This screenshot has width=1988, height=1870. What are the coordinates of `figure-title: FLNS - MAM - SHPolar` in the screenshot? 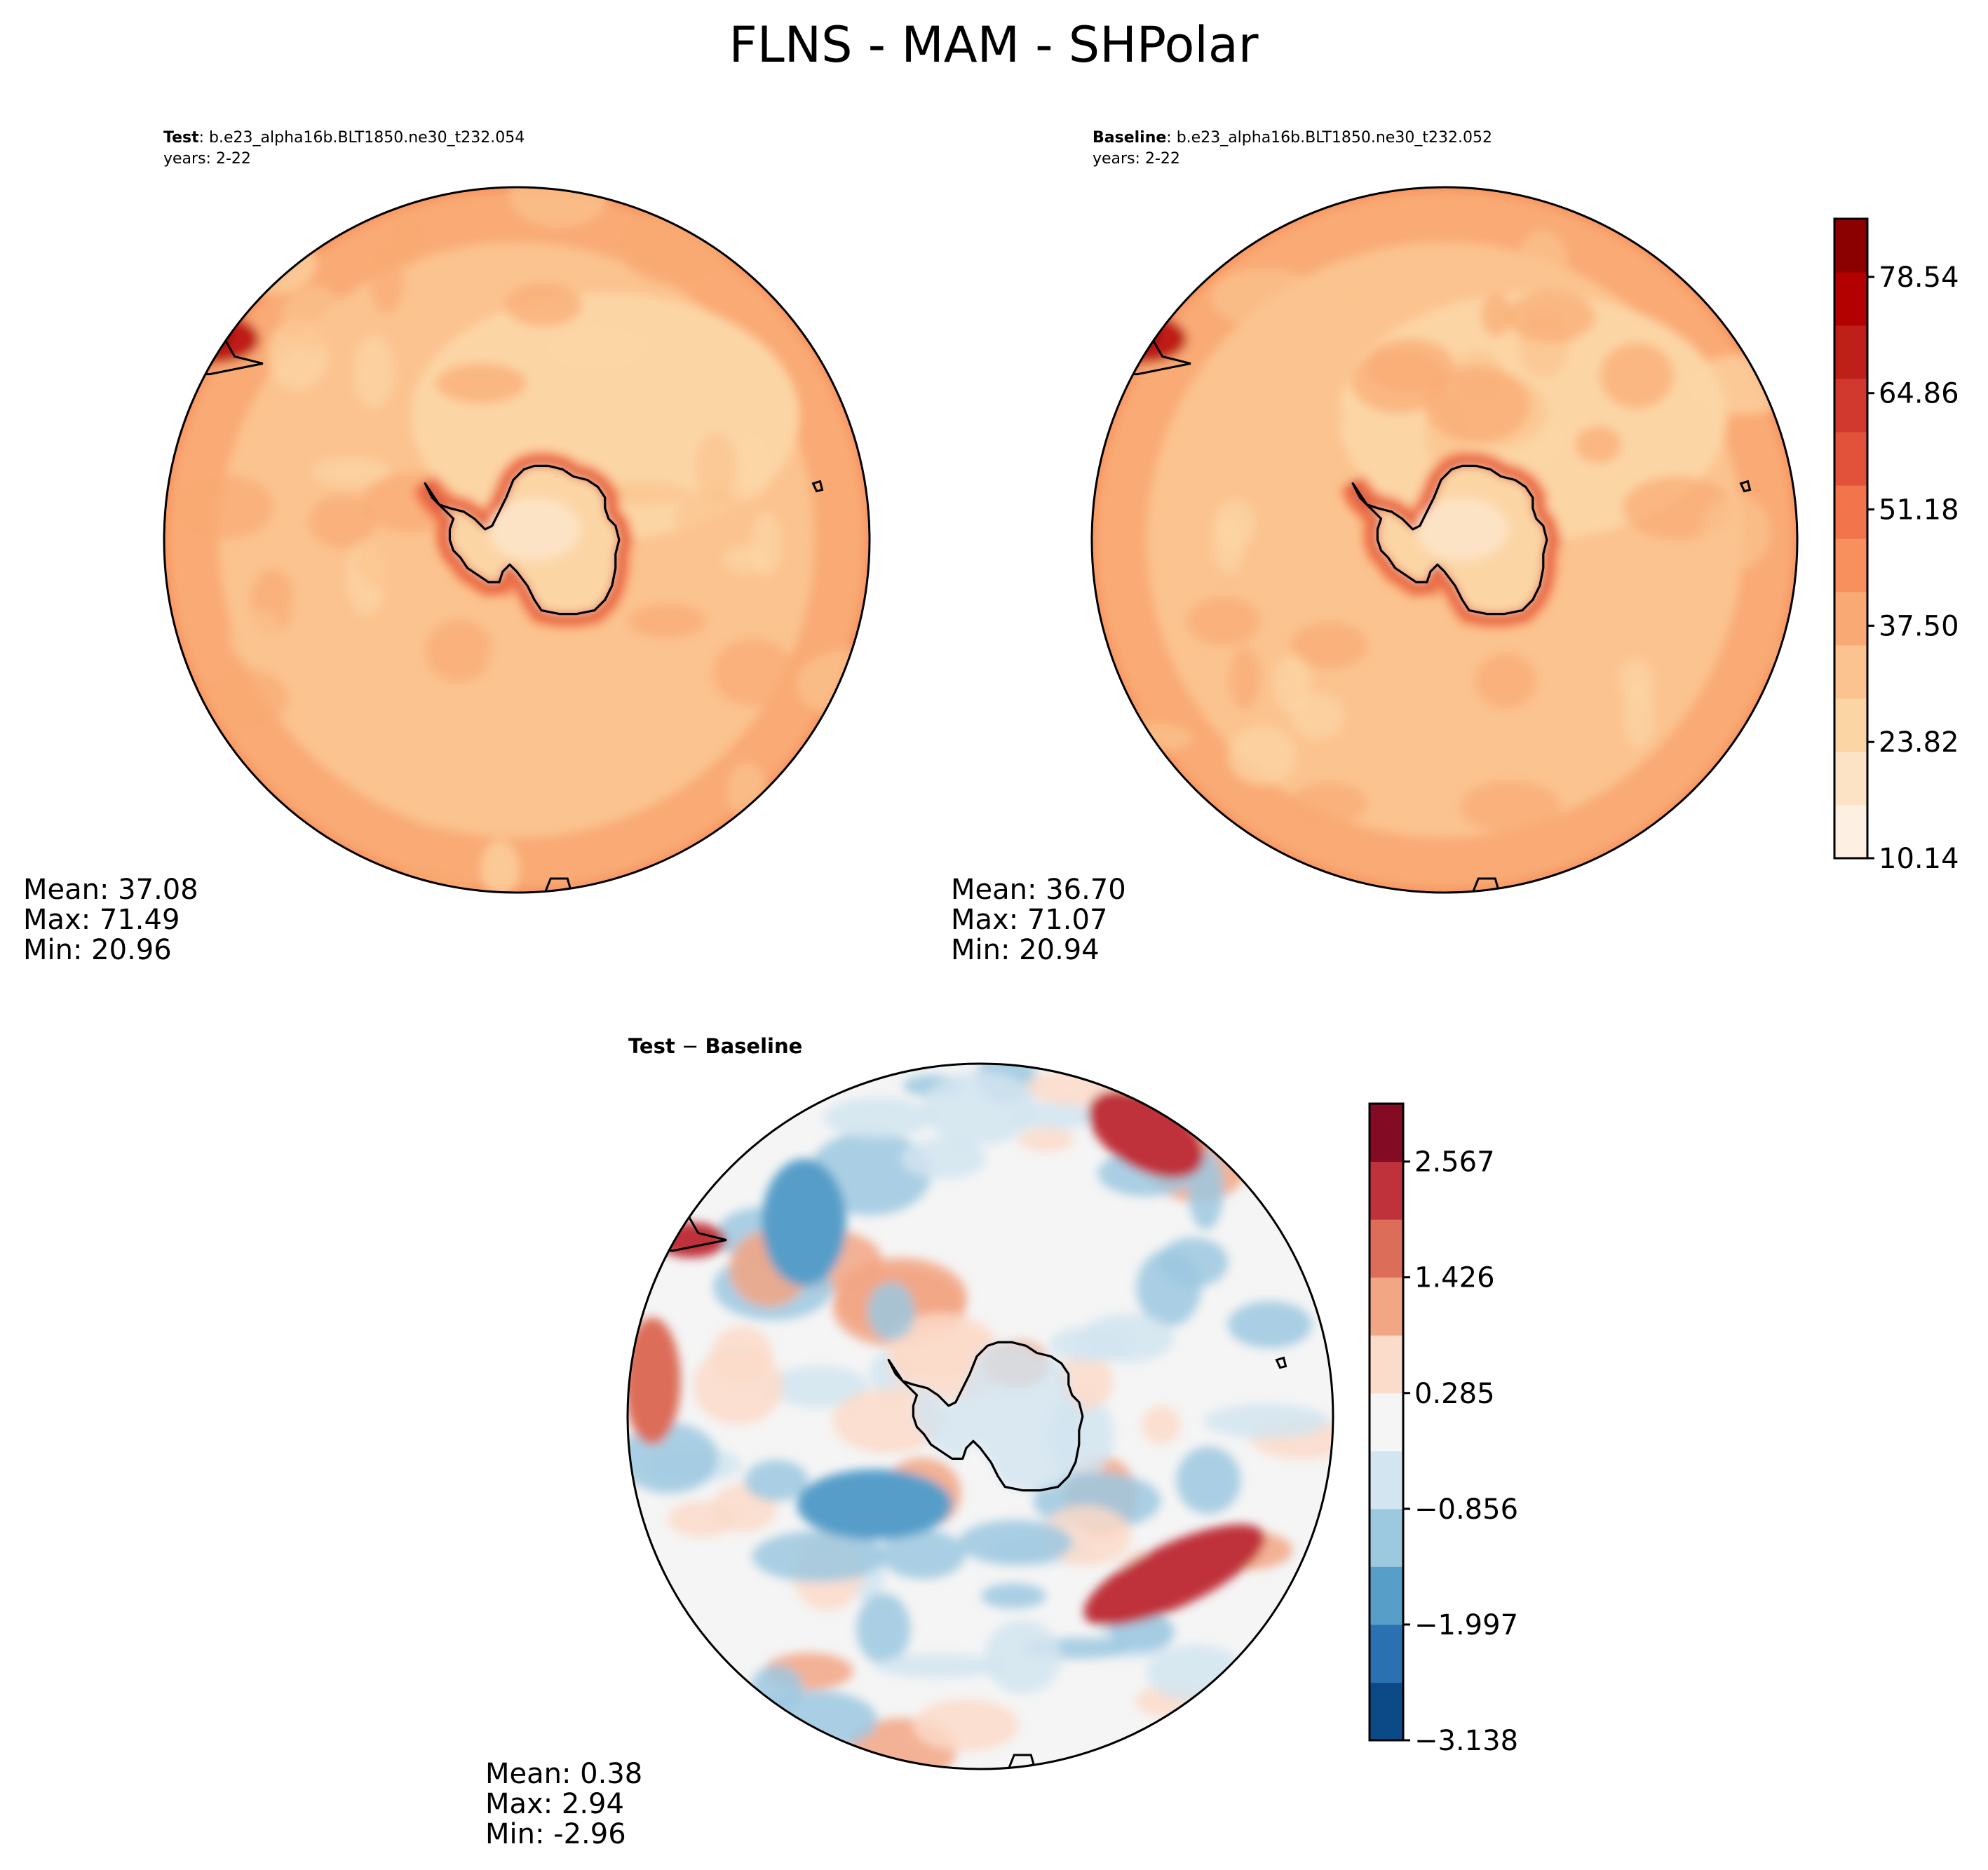 It's located at (994, 45).